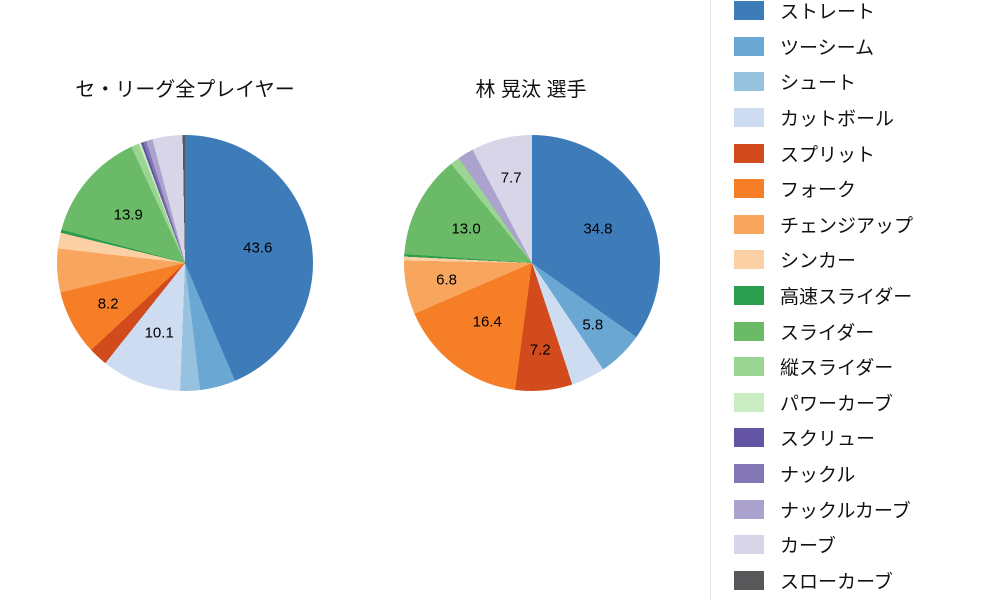 The width and height of the screenshot is (1000, 600). Describe the element at coordinates (818, 84) in the screenshot. I see `legend-label: シュート` at that location.